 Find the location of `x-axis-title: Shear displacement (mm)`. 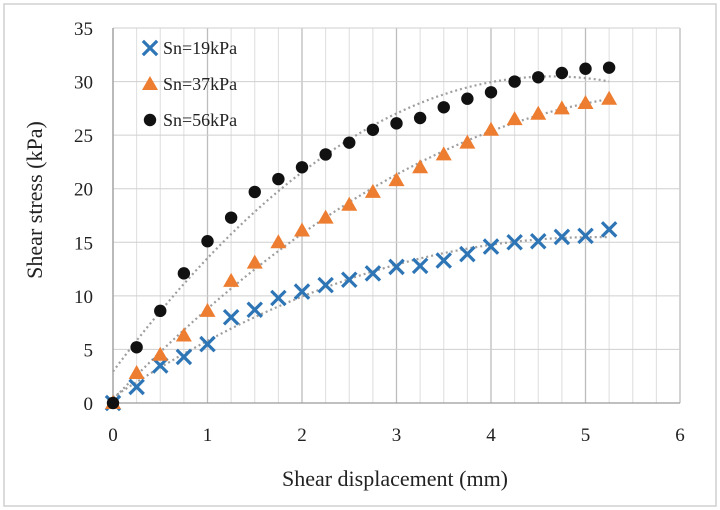

x-axis-title: Shear displacement (mm) is located at coordinates (395, 478).